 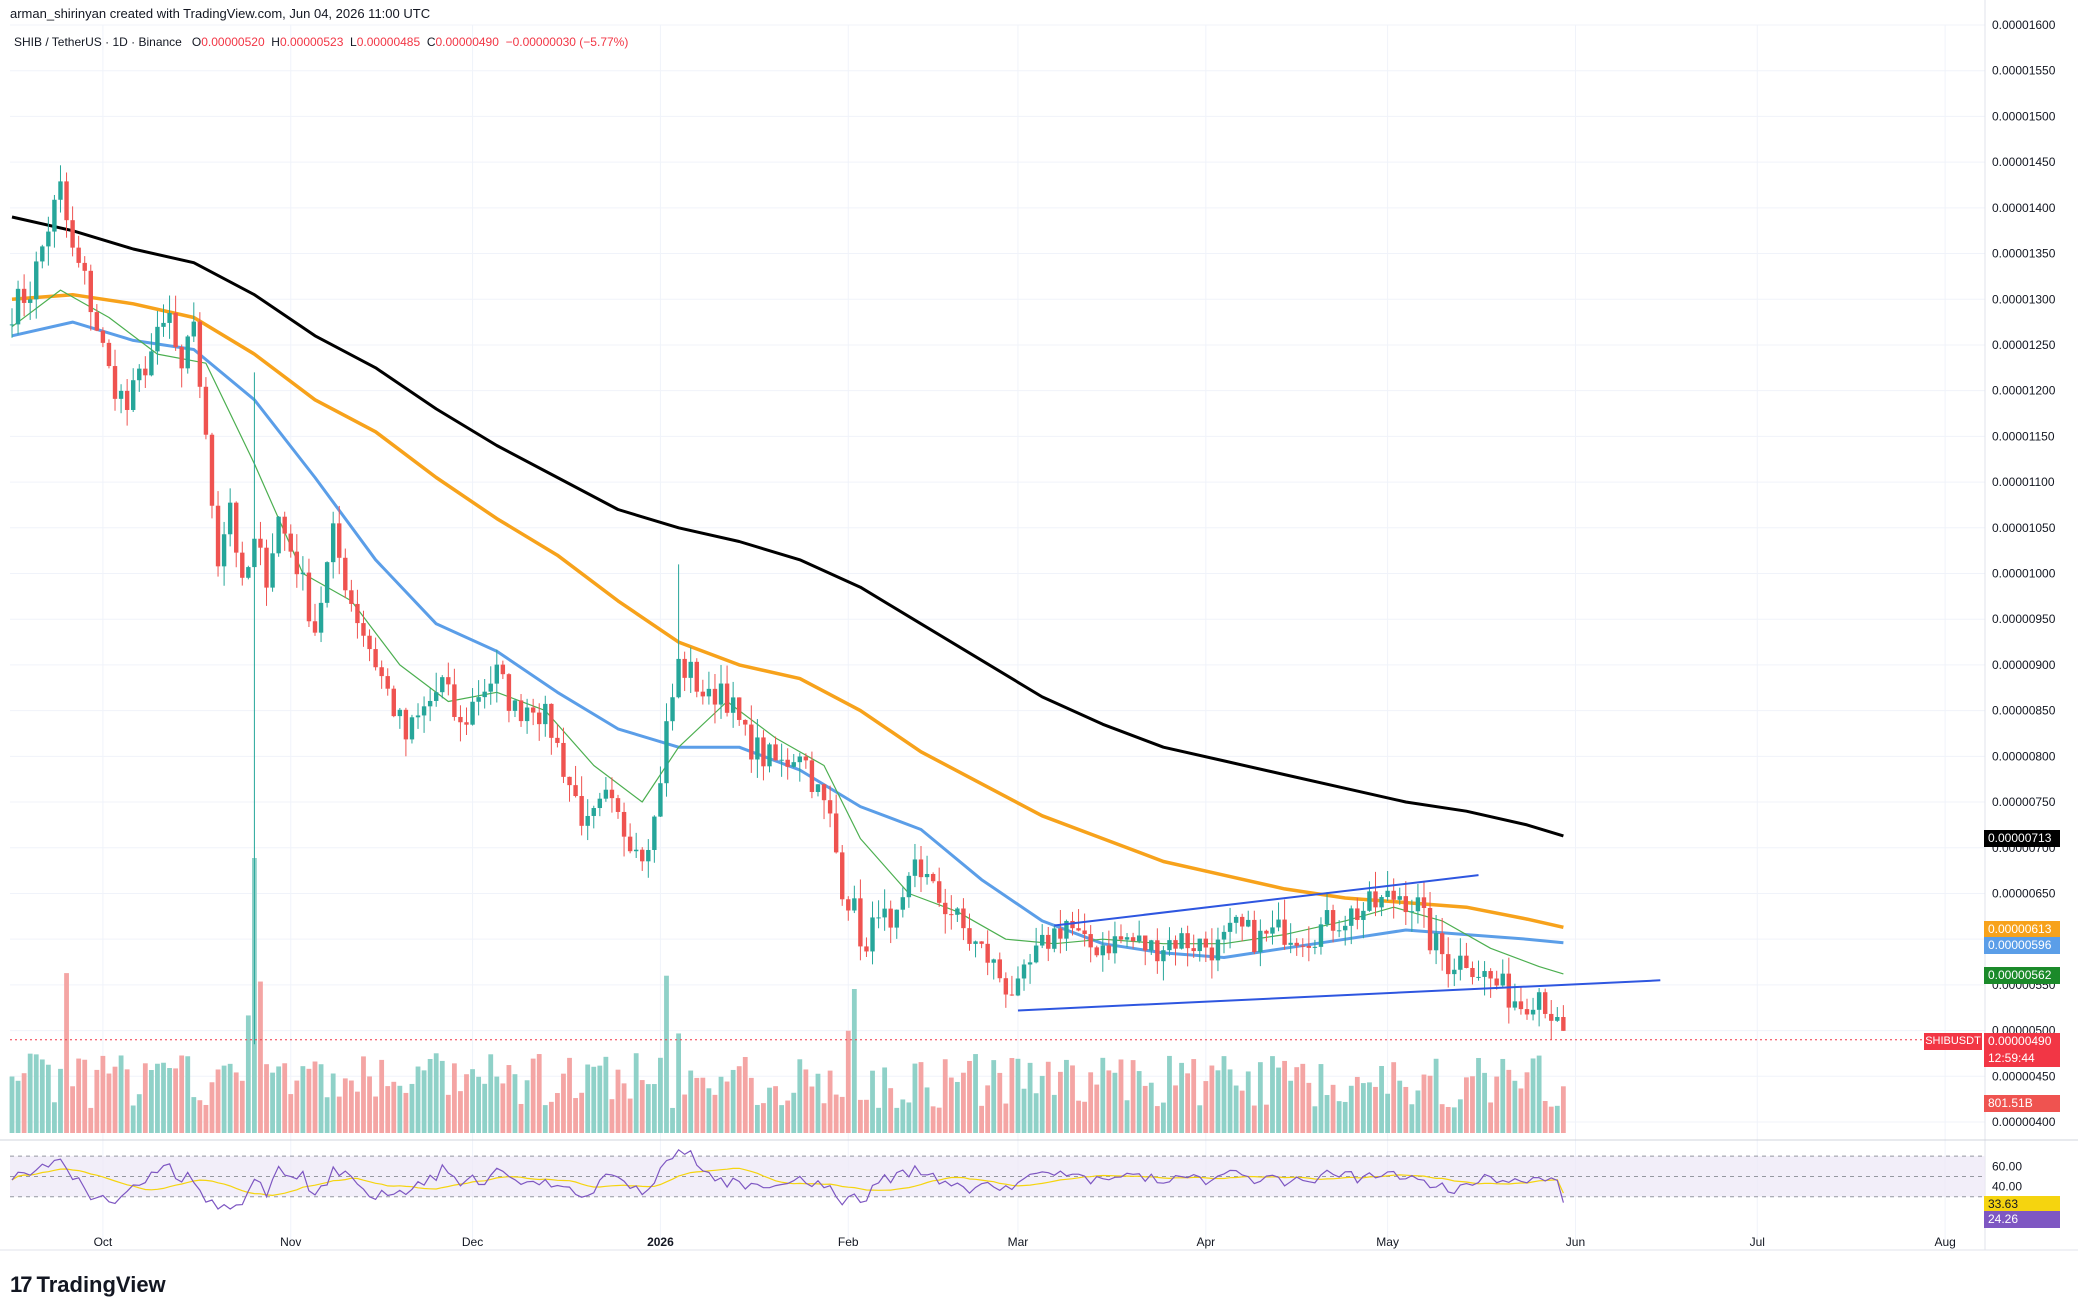 I want to click on price-tick-label: 0.00001100, so click(x=2023, y=482).